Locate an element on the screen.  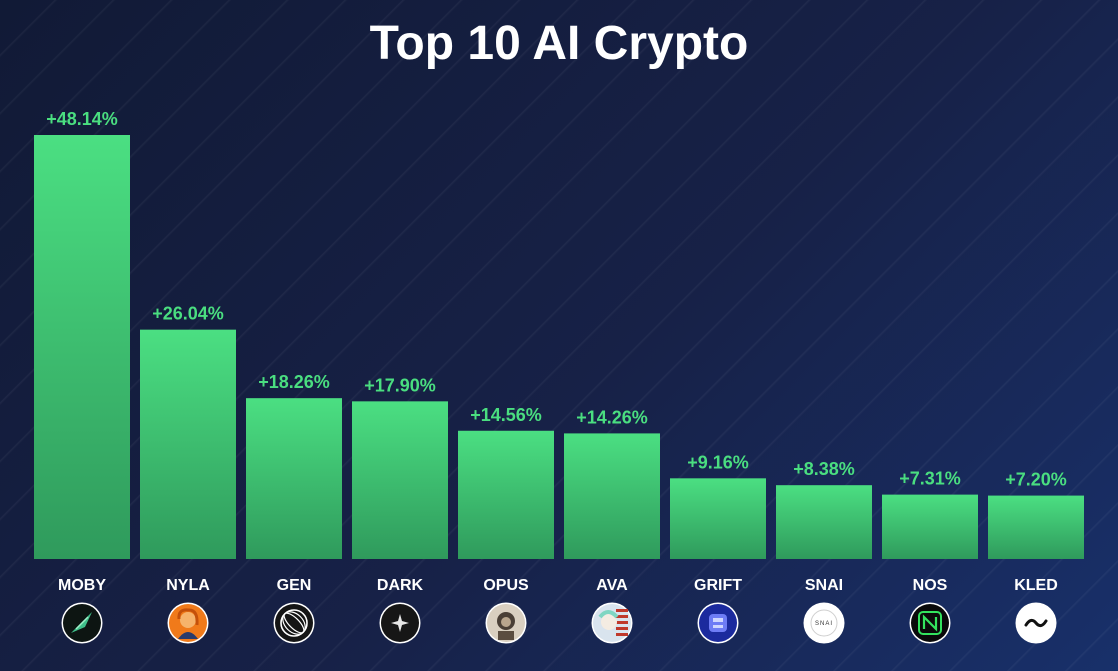
bar-moby is located at coordinates (82, 347).